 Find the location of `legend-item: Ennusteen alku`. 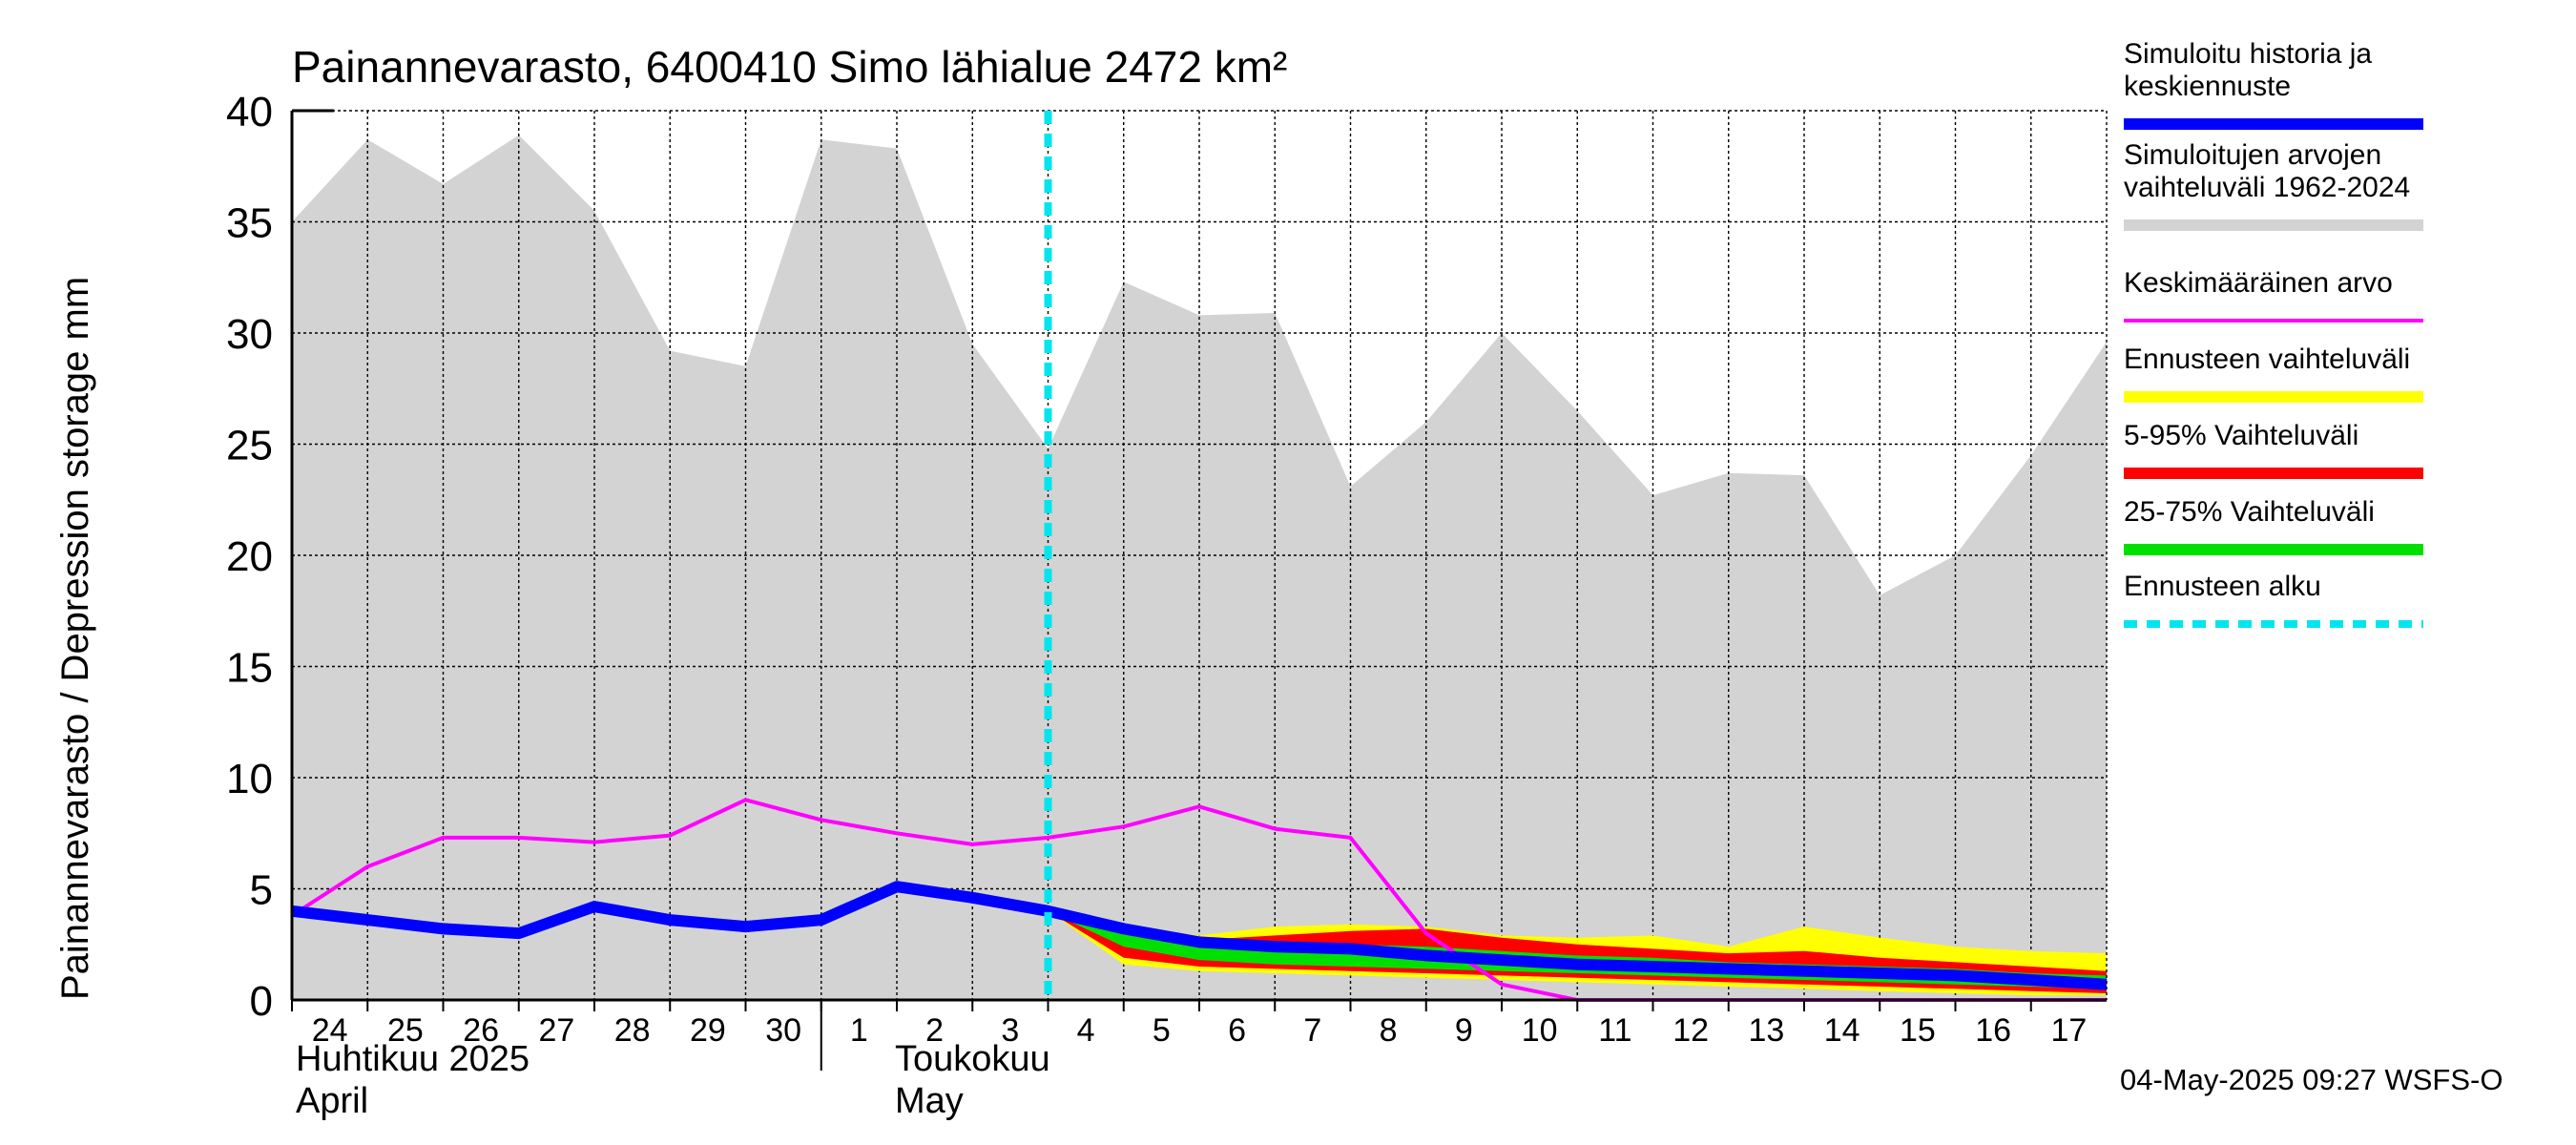

legend-item: Ennusteen alku is located at coordinates (2273, 600).